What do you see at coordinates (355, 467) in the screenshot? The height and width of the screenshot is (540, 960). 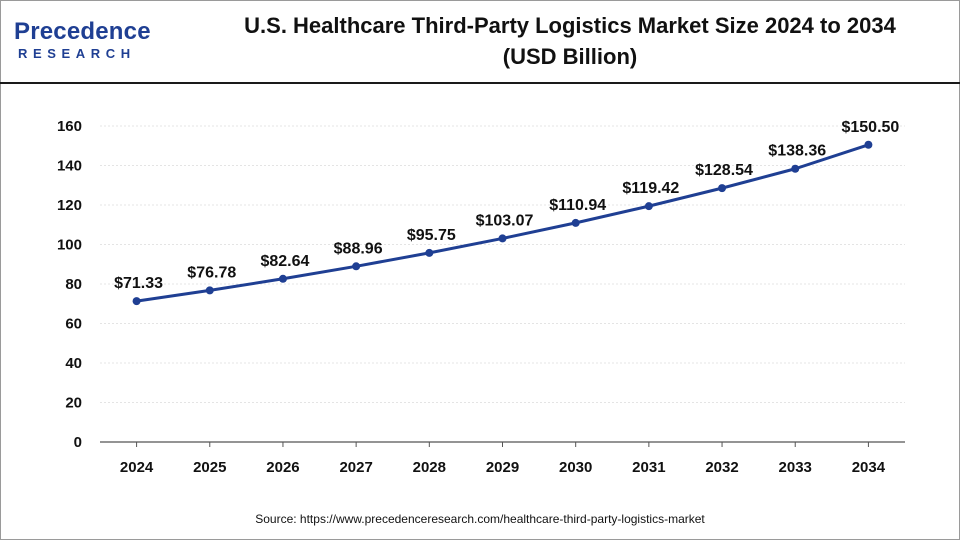 I see `x-tick-label: 2027` at bounding box center [355, 467].